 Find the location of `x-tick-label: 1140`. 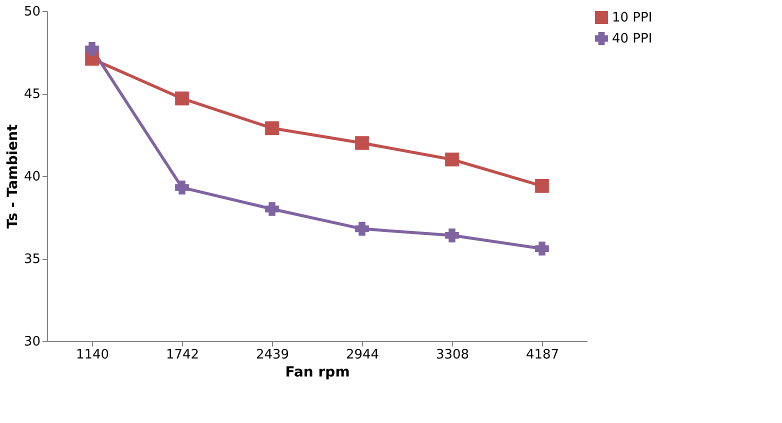

x-tick-label: 1140 is located at coordinates (93, 355).